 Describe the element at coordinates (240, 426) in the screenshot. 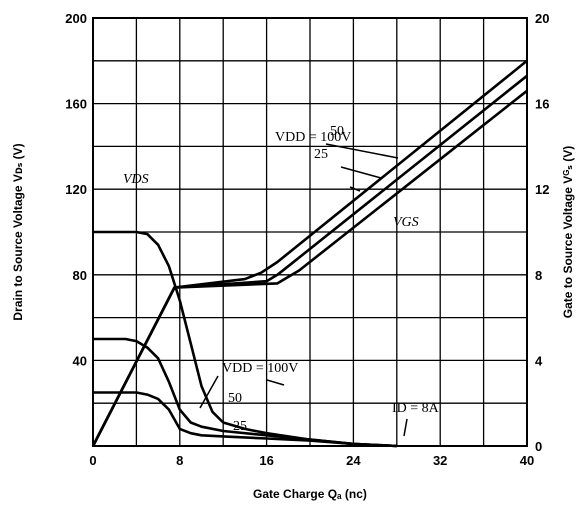

I see `vds-vdd-25-label: 25` at that location.